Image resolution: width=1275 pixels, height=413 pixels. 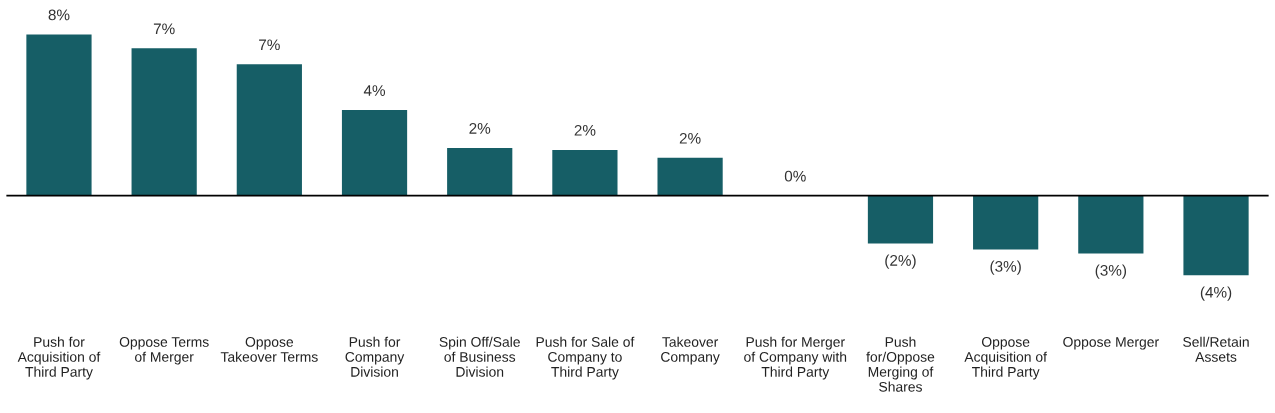 I want to click on x-tick-label: Oppose Merger, so click(x=1111, y=343).